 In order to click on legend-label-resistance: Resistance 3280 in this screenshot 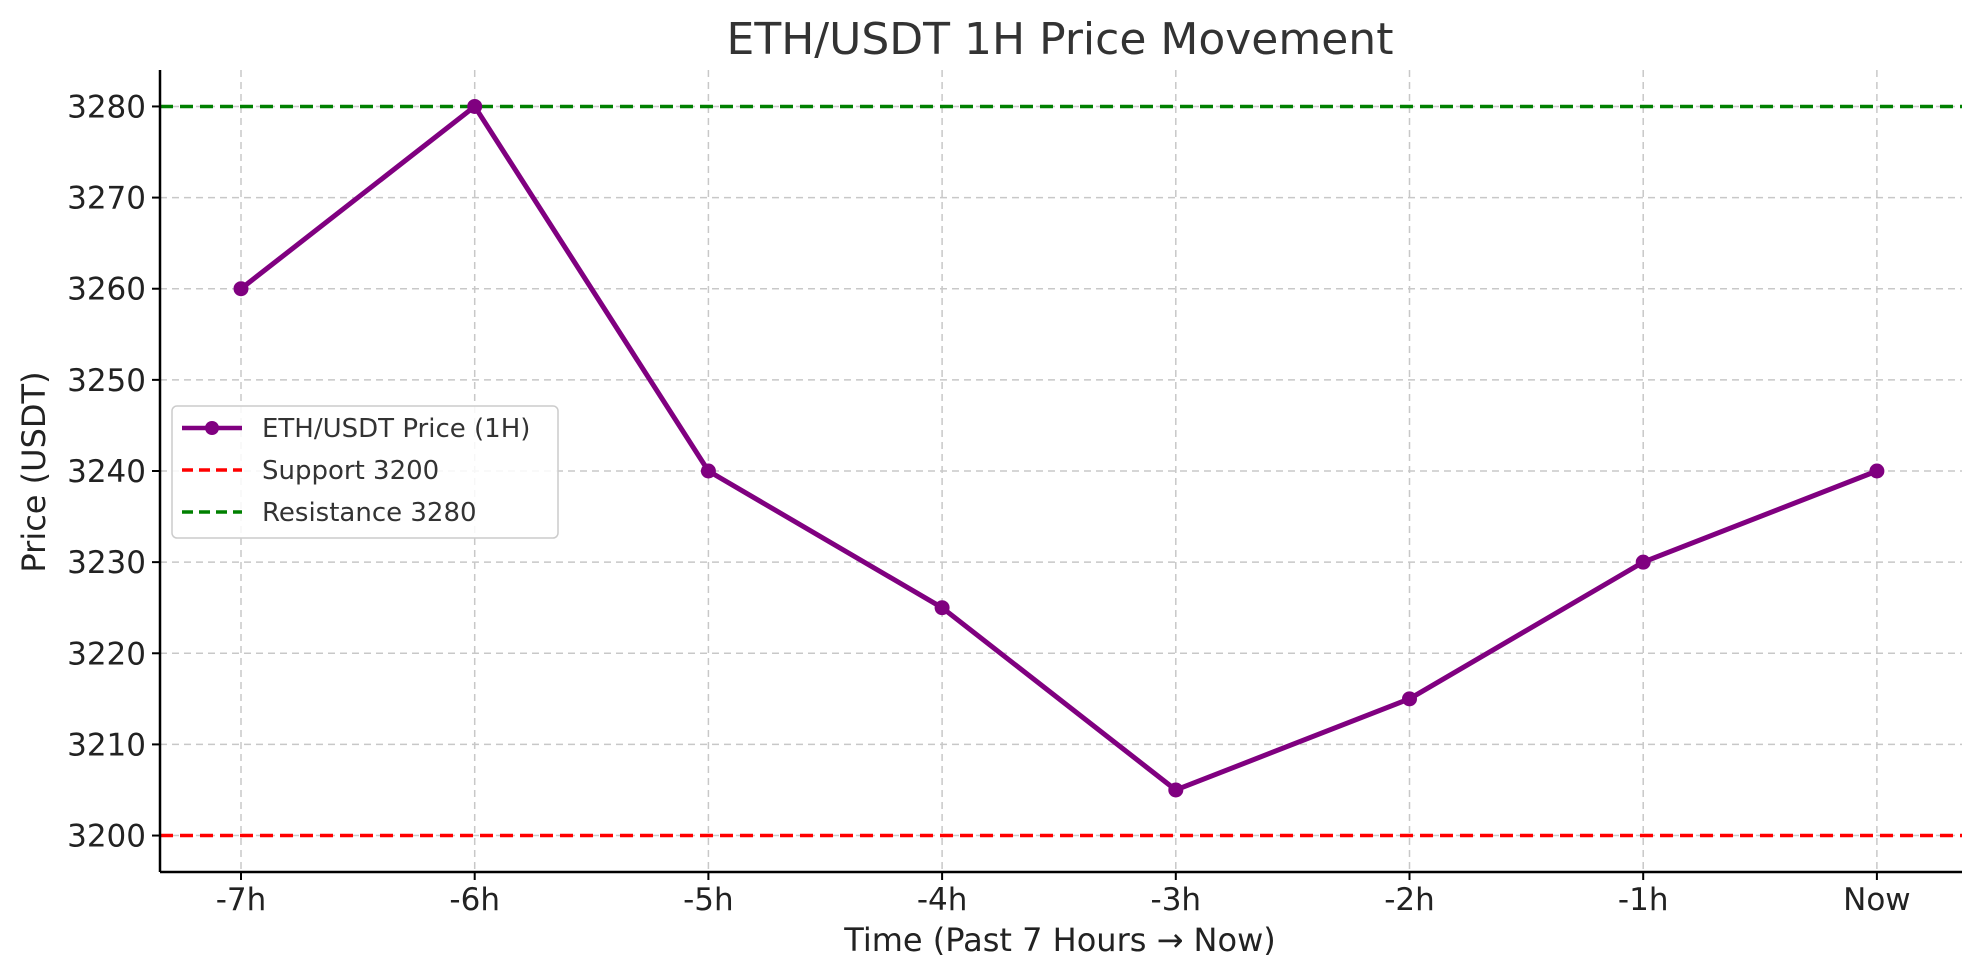, I will do `click(369, 513)`.